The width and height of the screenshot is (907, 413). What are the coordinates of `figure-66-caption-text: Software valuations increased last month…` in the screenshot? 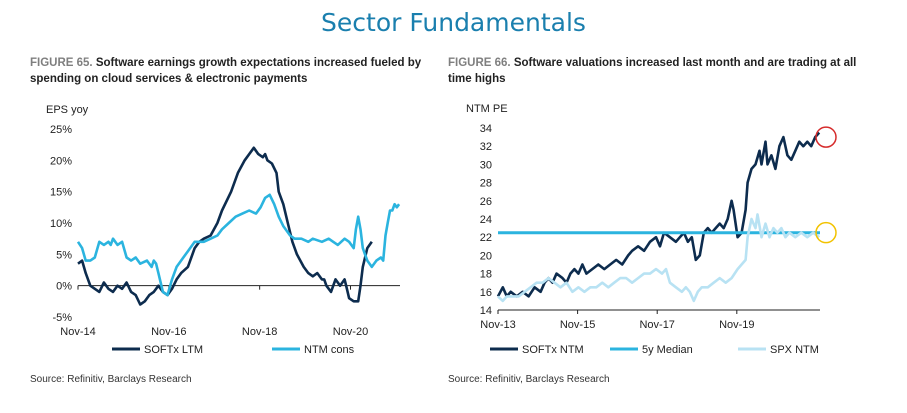 It's located at (652, 71).